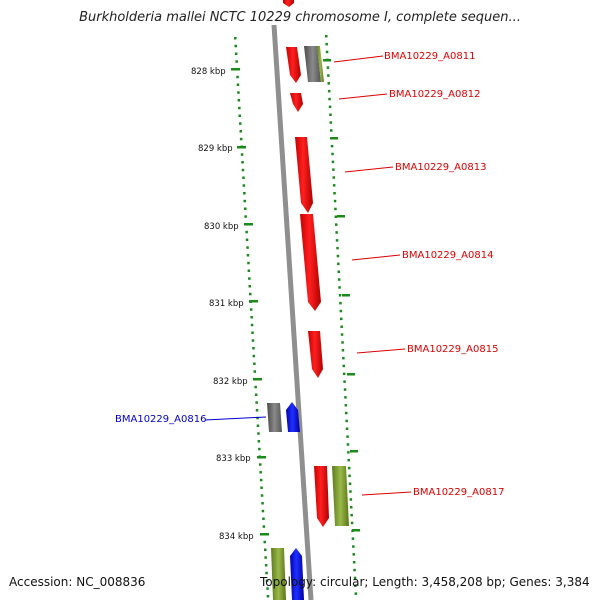  Describe the element at coordinates (288, 3) in the screenshot. I see `gene-feature-partial-top` at that location.